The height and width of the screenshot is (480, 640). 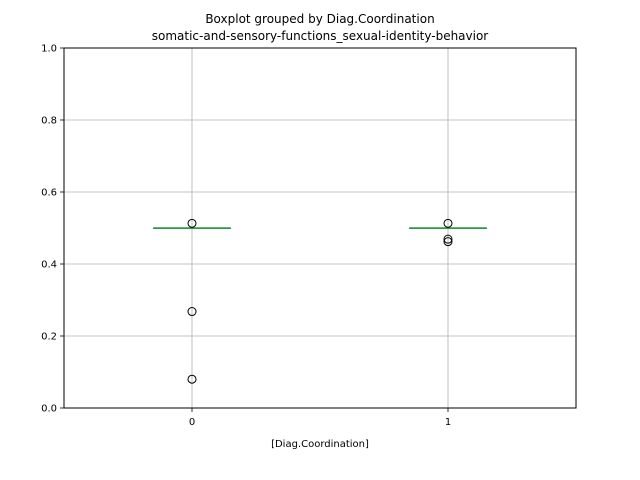 I want to click on y-tick-label: 0.0, so click(x=49, y=409).